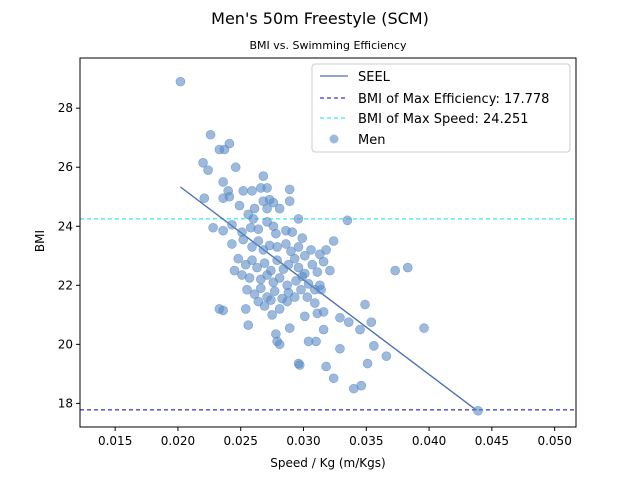 This screenshot has width=640, height=480. What do you see at coordinates (65, 108) in the screenshot?
I see `y-tick-label: 28` at bounding box center [65, 108].